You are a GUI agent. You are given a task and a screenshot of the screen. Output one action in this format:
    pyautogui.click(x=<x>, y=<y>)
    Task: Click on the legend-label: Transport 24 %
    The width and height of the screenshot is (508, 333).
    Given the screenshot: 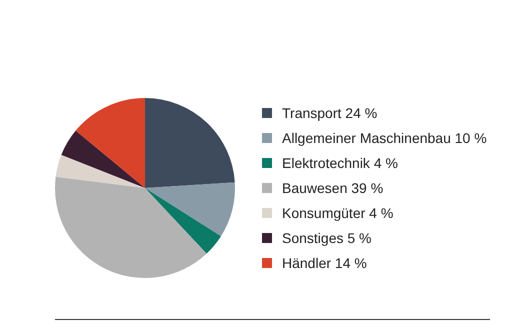 What is the action you would take?
    pyautogui.click(x=330, y=112)
    